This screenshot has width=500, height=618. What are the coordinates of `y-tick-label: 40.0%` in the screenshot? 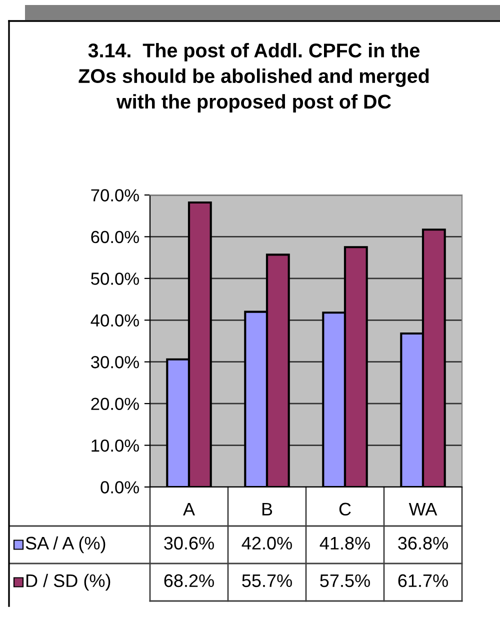 It's located at (114, 320).